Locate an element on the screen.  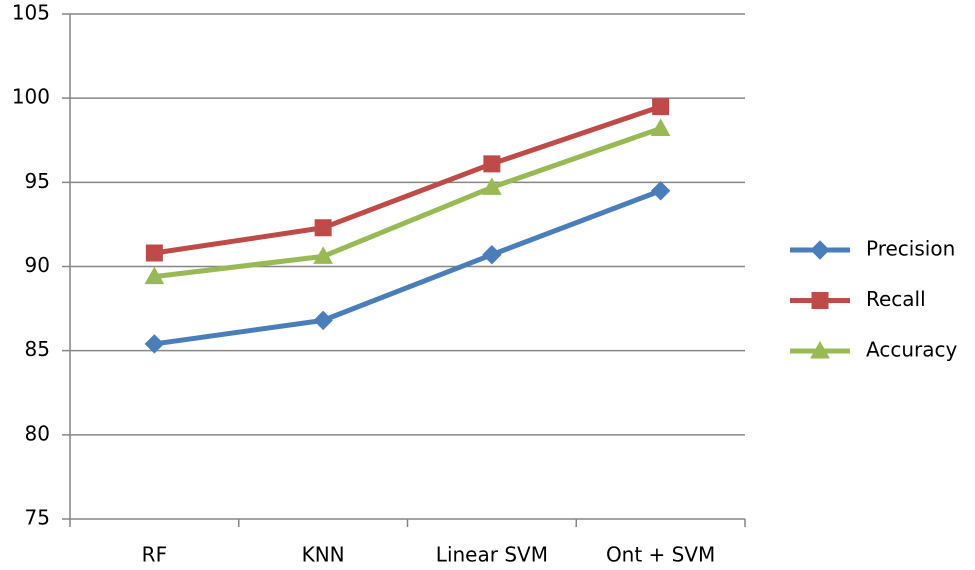
x-tick-label: KNN is located at coordinates (323, 555).